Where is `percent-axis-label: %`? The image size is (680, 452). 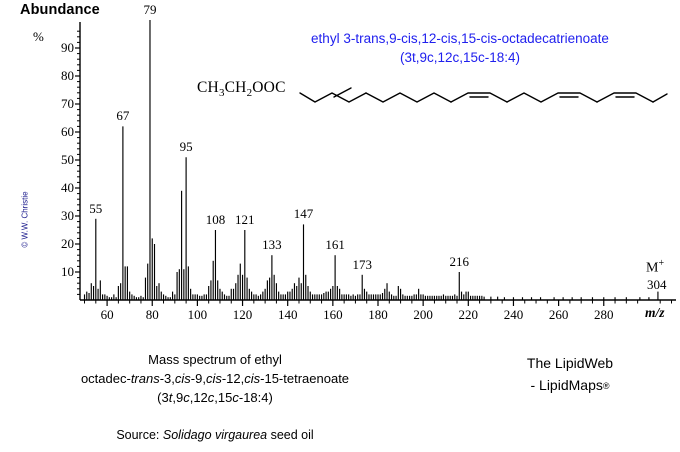
percent-axis-label: % is located at coordinates (38, 36).